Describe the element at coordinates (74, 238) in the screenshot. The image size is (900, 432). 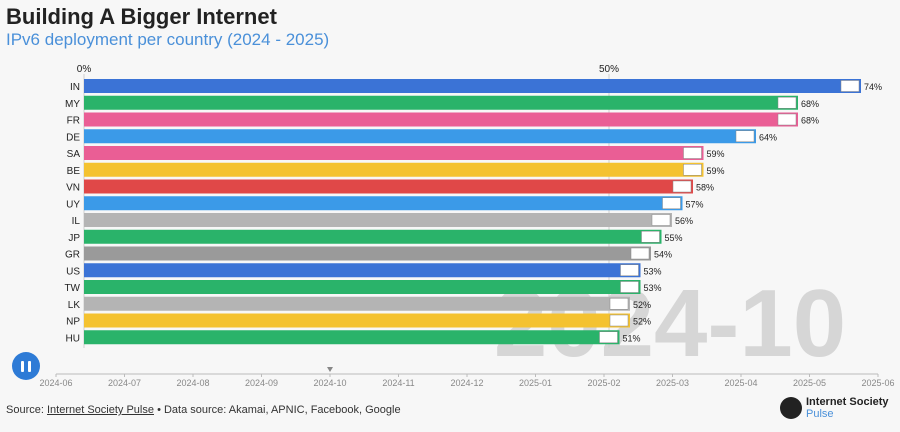
I see `category-label: JP` at that location.